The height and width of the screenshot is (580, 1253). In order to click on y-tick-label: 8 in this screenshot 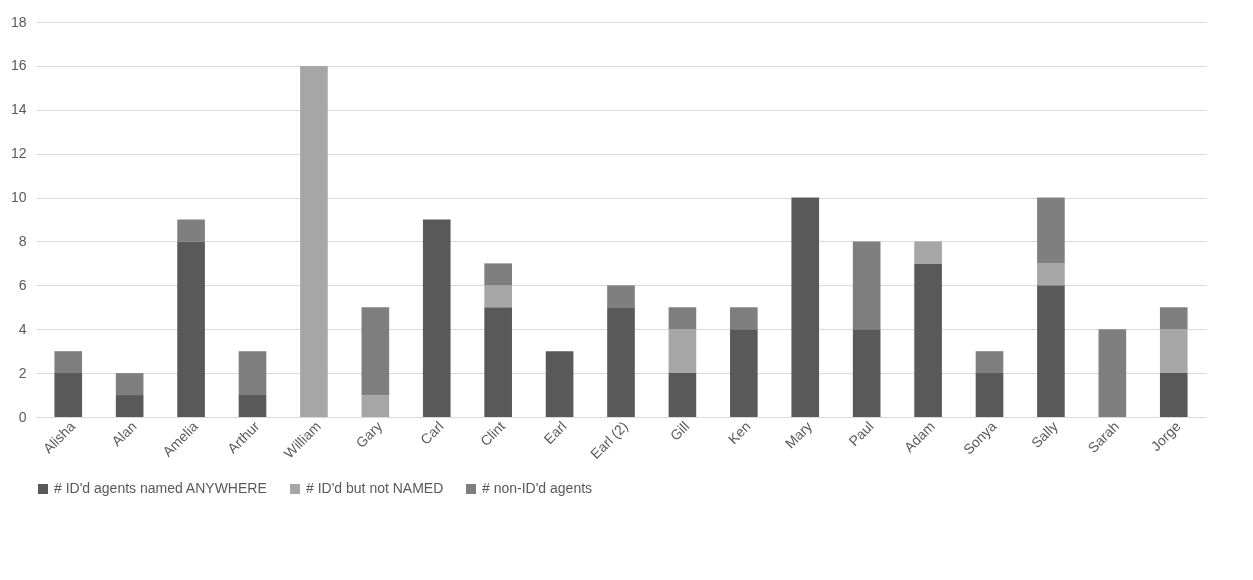, I will do `click(22, 240)`.